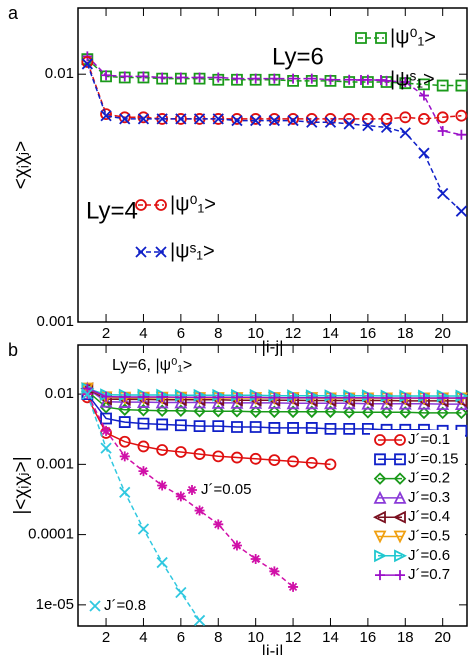  I want to click on series-line, so click(274, 90).